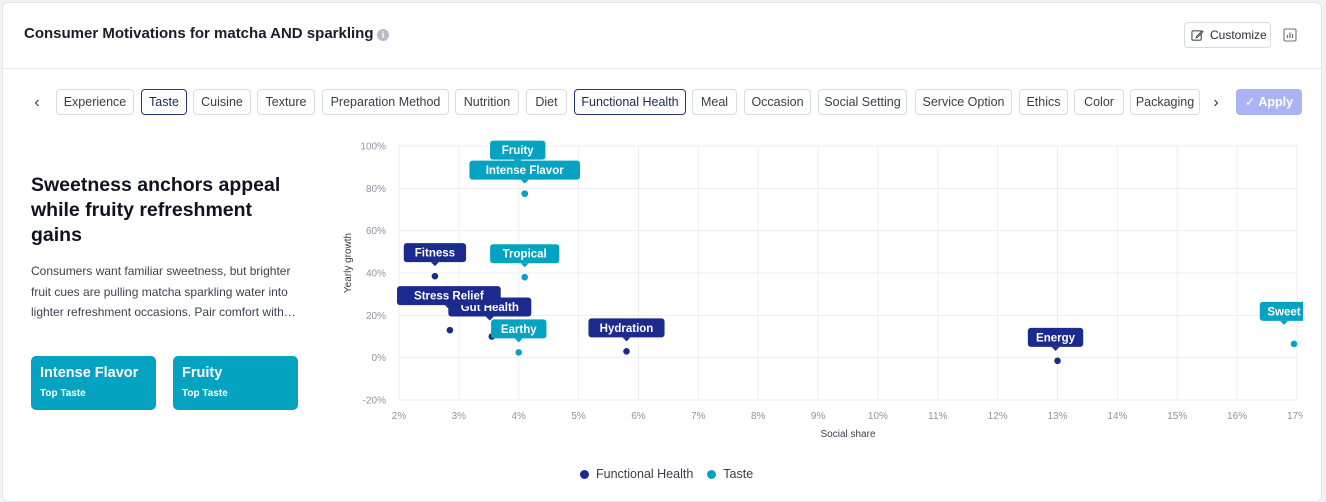 This screenshot has height=502, width=1326. I want to click on y-tick-label: 0%, so click(379, 358).